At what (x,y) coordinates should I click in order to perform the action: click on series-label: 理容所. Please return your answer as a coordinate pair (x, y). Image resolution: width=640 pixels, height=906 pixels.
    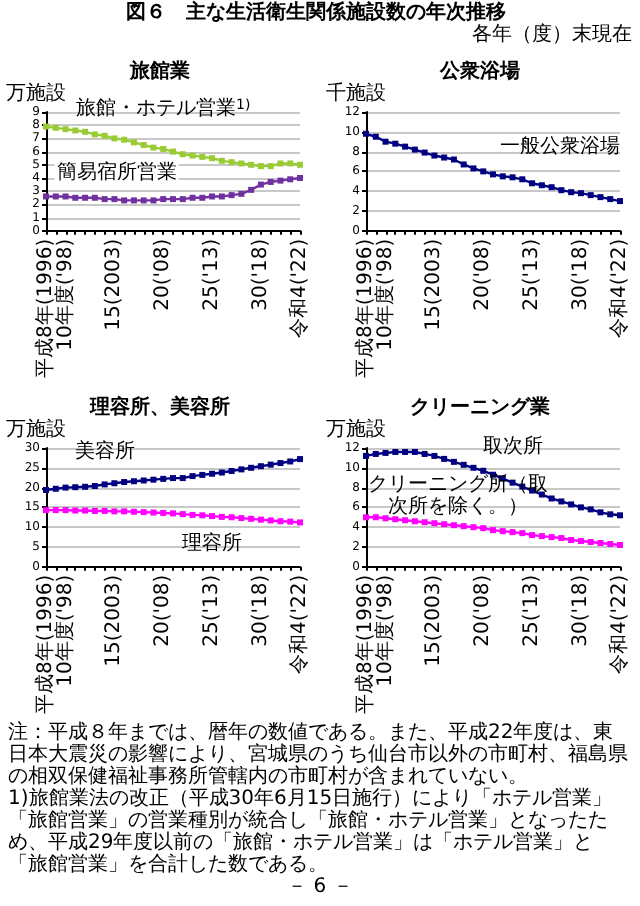
    Looking at the image, I should click on (212, 543).